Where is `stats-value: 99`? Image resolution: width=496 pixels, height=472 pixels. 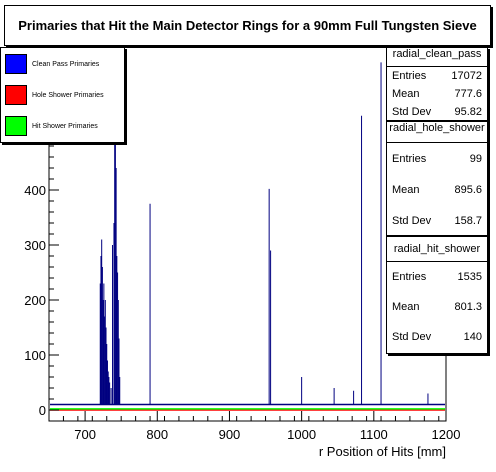
stats-value: 99 is located at coordinates (475, 158).